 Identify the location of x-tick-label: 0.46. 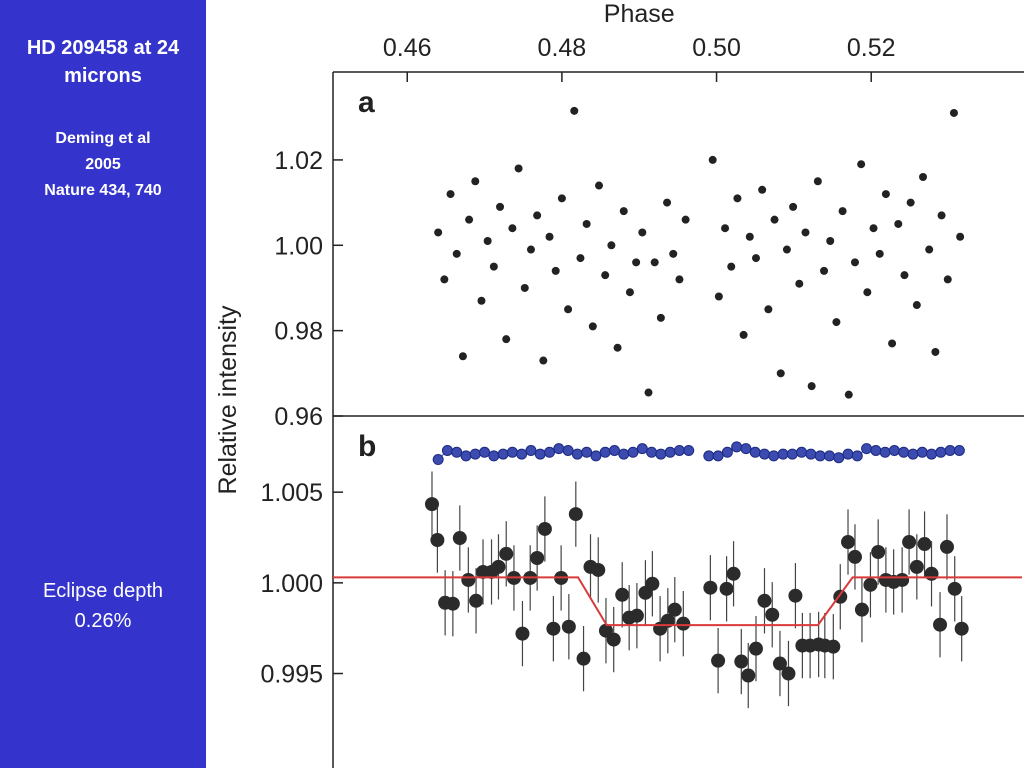
(407, 48).